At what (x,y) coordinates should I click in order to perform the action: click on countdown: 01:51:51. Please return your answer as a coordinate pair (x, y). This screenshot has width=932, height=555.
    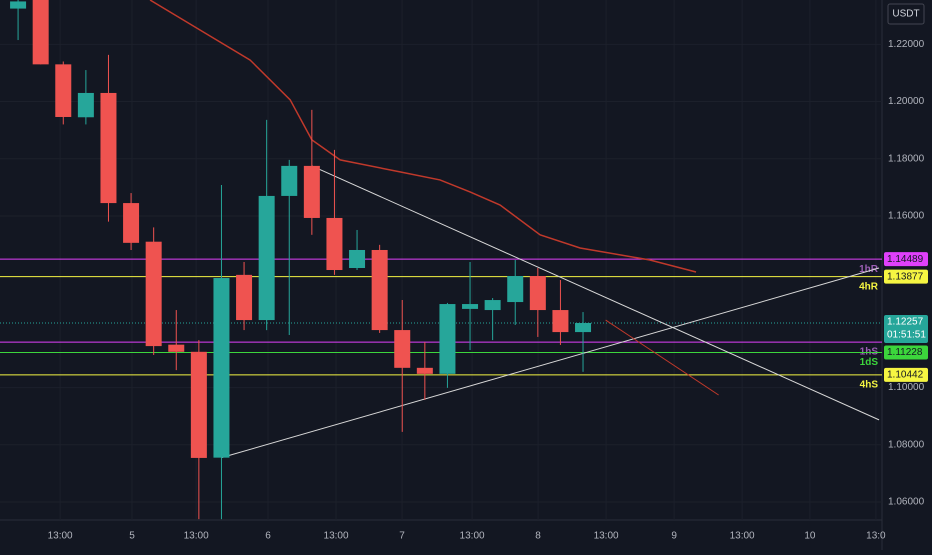
    Looking at the image, I should click on (906, 335).